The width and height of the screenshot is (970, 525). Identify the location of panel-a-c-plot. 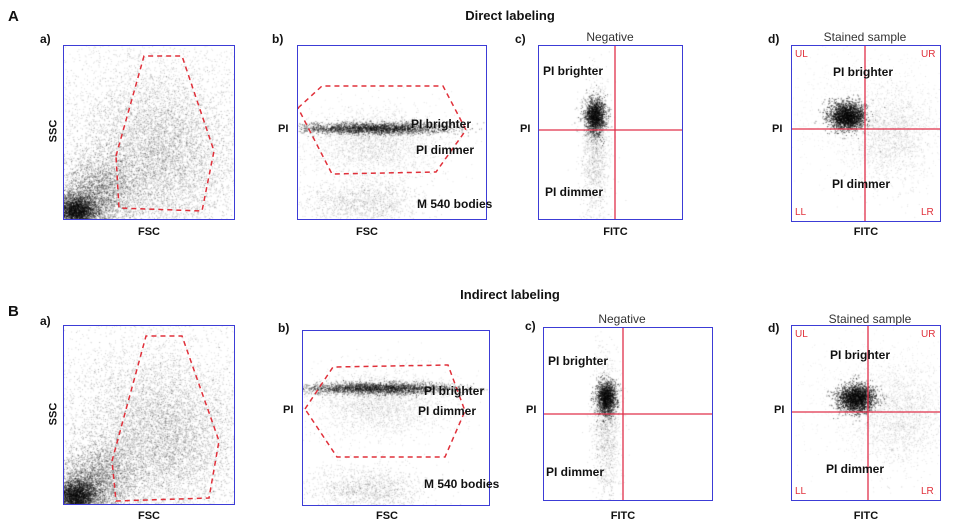
(610, 132).